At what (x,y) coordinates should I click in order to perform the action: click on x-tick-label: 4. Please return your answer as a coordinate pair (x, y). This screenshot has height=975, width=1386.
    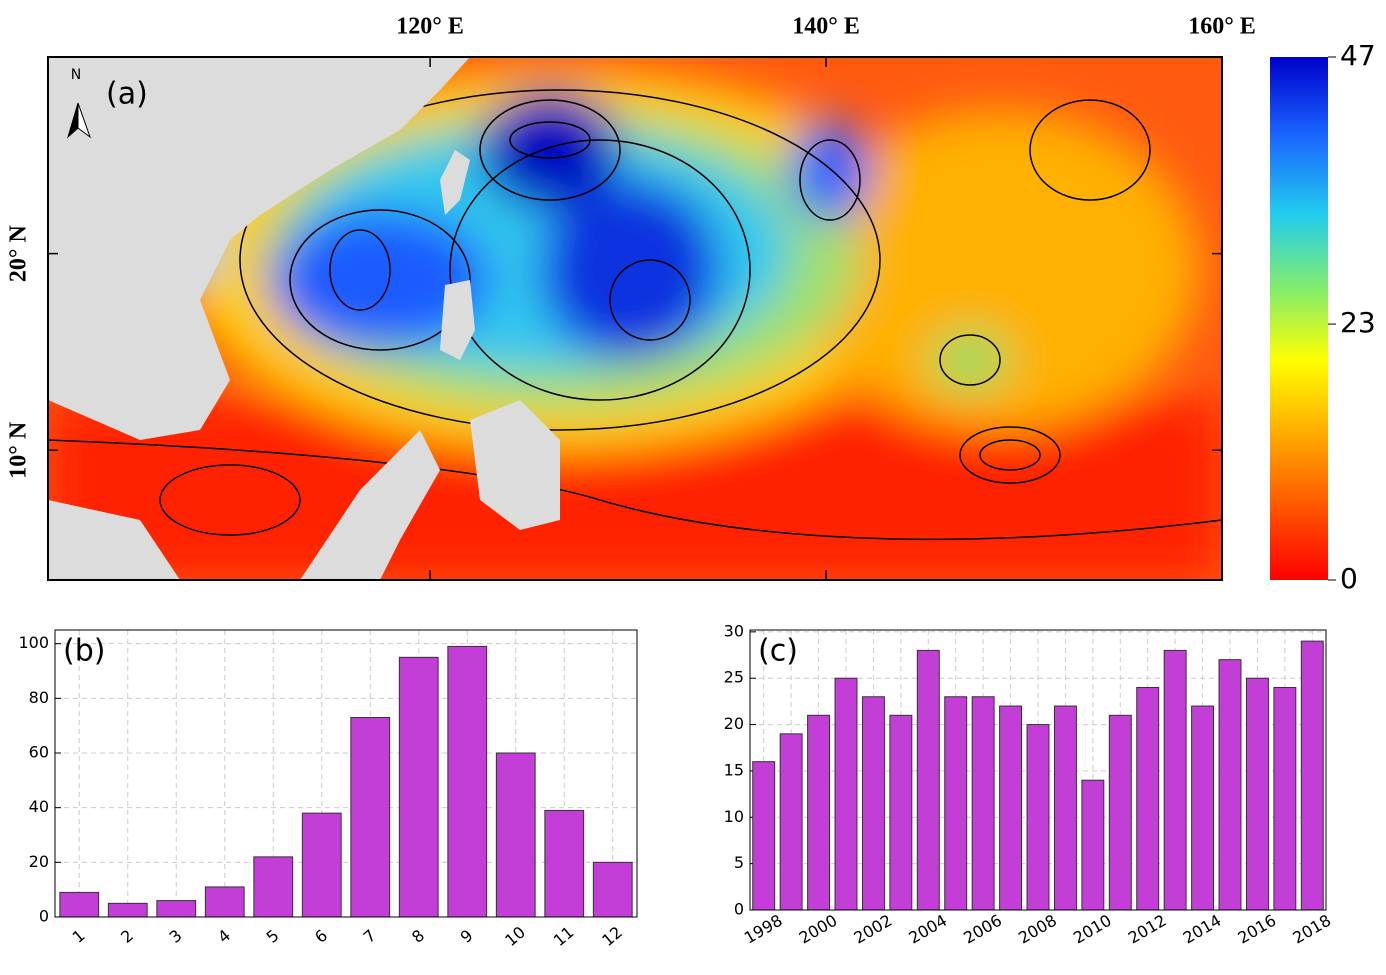
    Looking at the image, I should click on (224, 936).